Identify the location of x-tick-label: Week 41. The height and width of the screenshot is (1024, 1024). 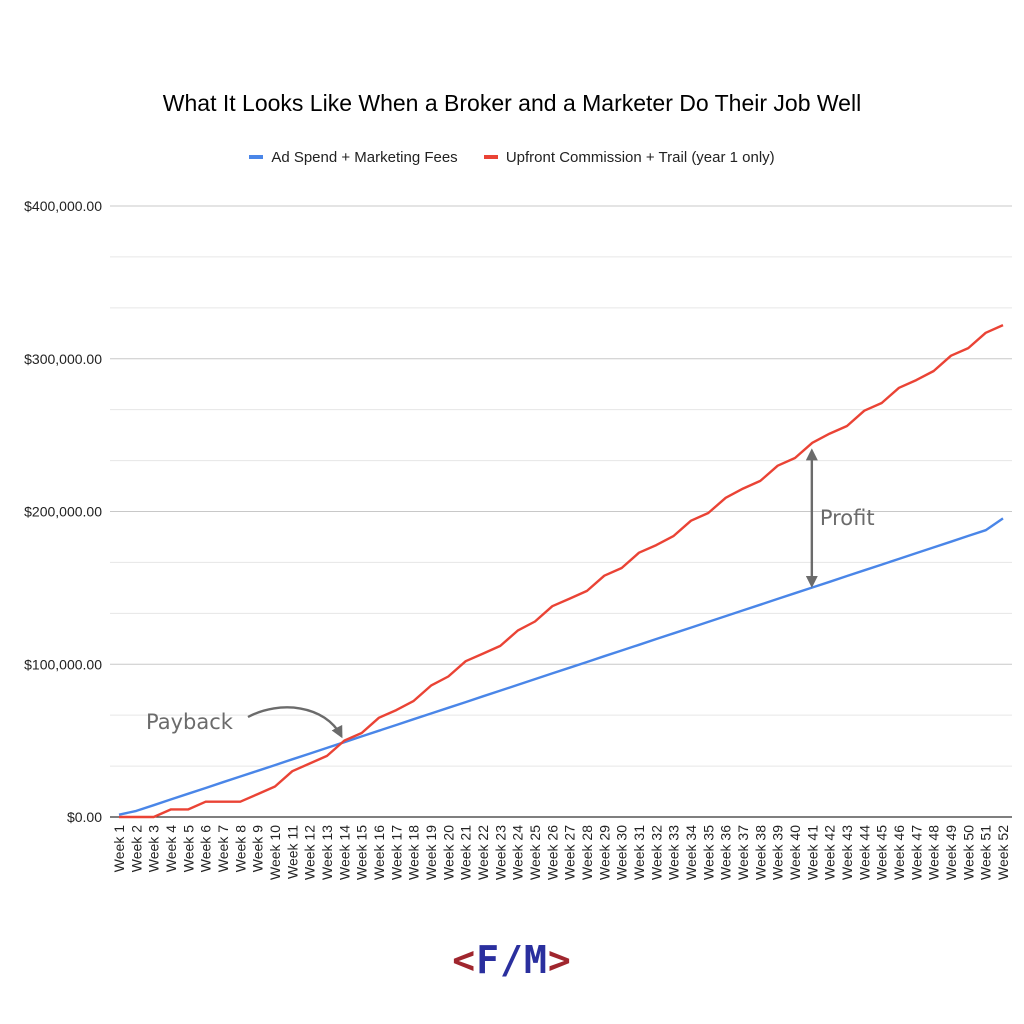
(812, 852).